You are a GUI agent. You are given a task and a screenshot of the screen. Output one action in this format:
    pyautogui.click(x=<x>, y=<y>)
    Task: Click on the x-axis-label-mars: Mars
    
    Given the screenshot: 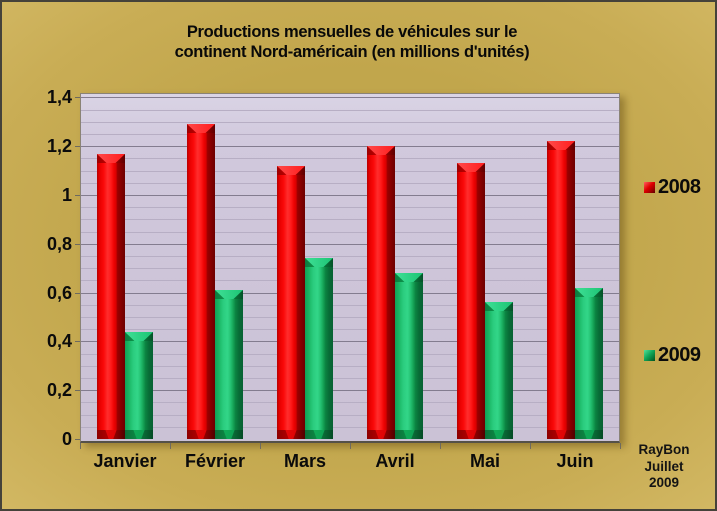 What is the action you would take?
    pyautogui.click(x=305, y=461)
    